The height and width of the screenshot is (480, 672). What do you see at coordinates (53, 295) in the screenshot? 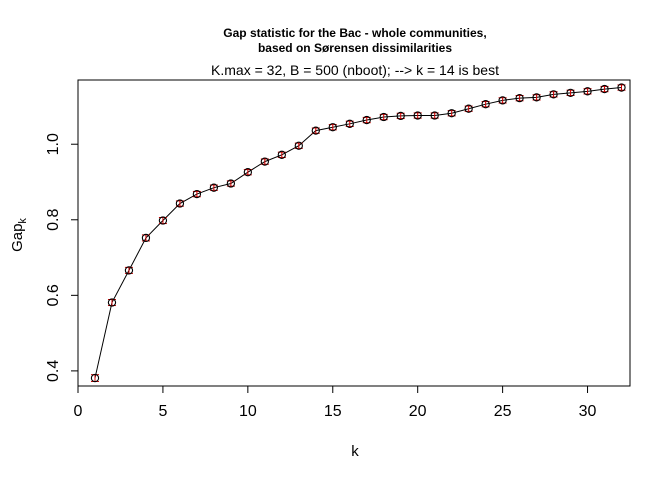
I see `y-tick-label: 0.6` at bounding box center [53, 295].